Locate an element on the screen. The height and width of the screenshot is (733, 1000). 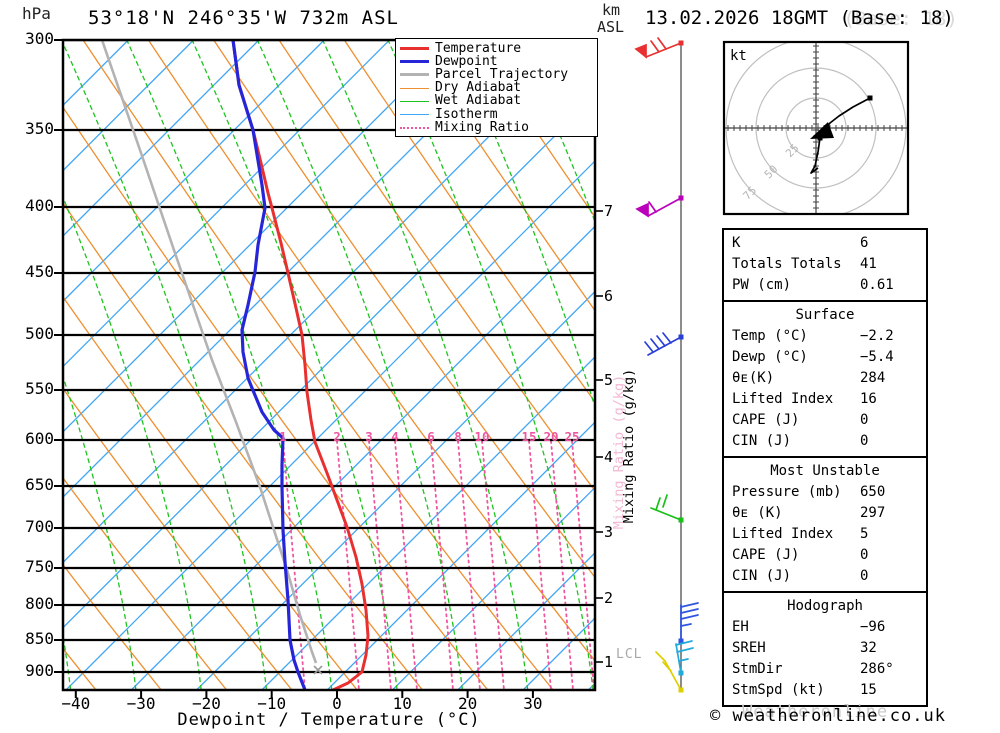
table-row-label: PW (cm) is located at coordinates (762, 285).